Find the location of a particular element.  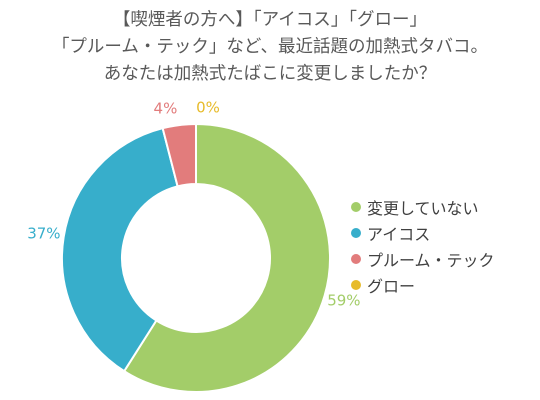

data-label-no-change: 59% is located at coordinates (343, 300).